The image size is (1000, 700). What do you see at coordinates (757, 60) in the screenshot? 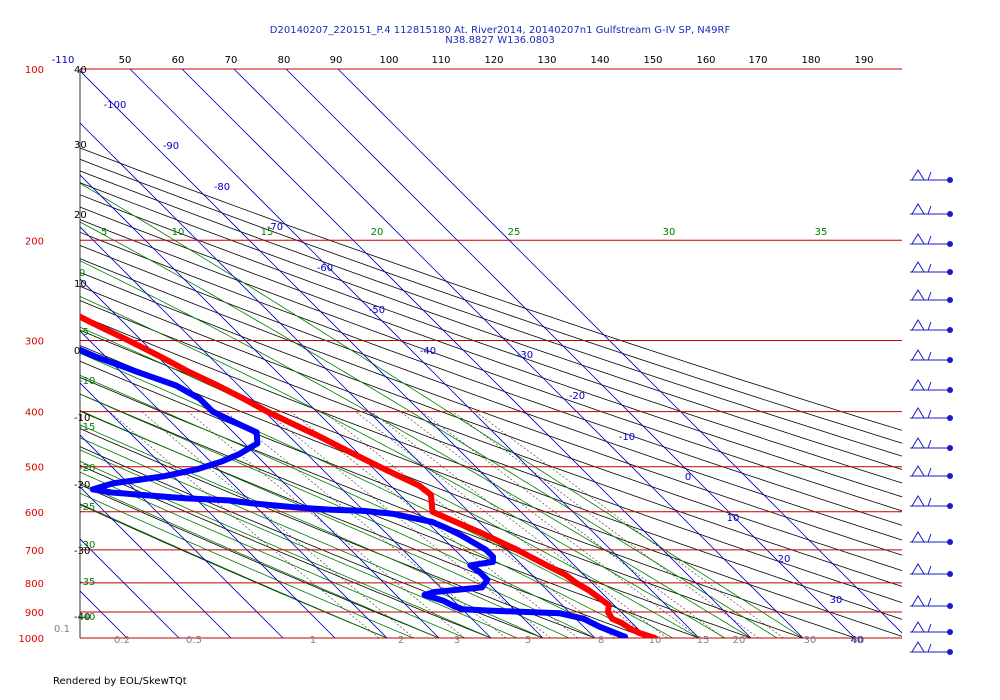
I see `top-axis-tick-label: 170` at bounding box center [757, 60].